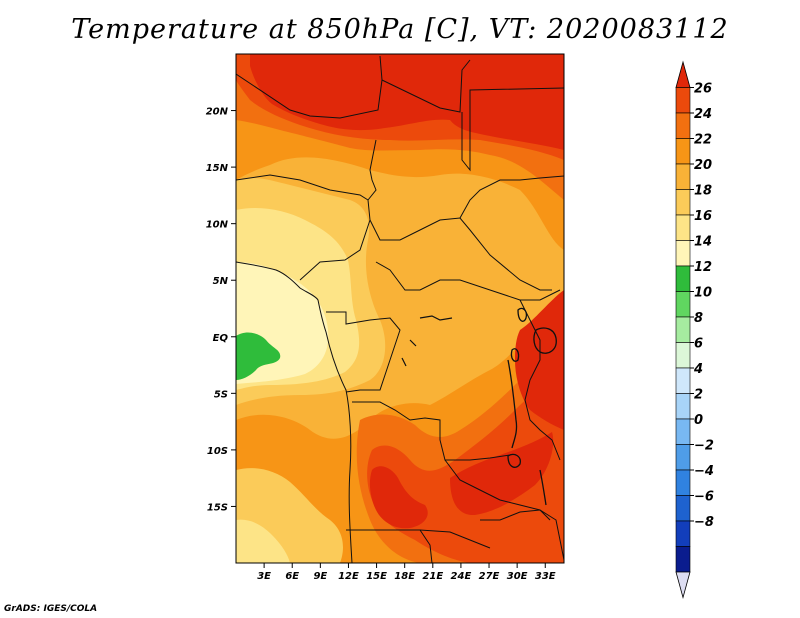 The width and height of the screenshot is (800, 618). What do you see at coordinates (540, 380) in the screenshot?
I see `border-east` at bounding box center [540, 380].